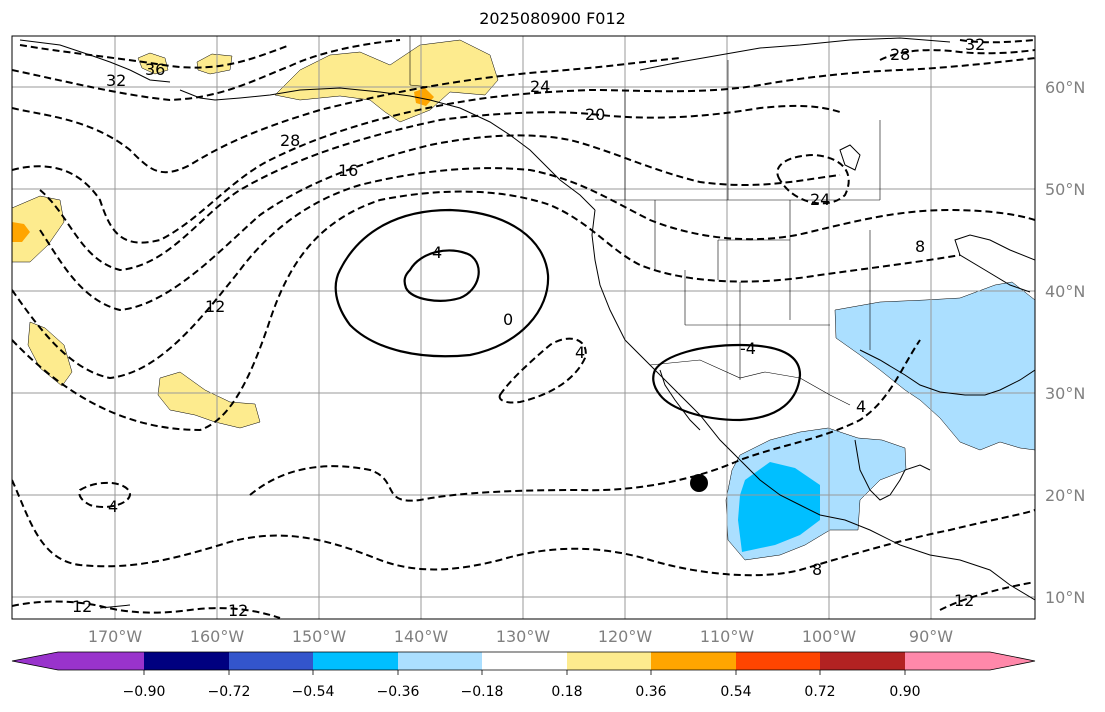 The height and width of the screenshot is (712, 1105). What do you see at coordinates (934, 366) in the screenshot?
I see `shade-southeast-us` at bounding box center [934, 366].